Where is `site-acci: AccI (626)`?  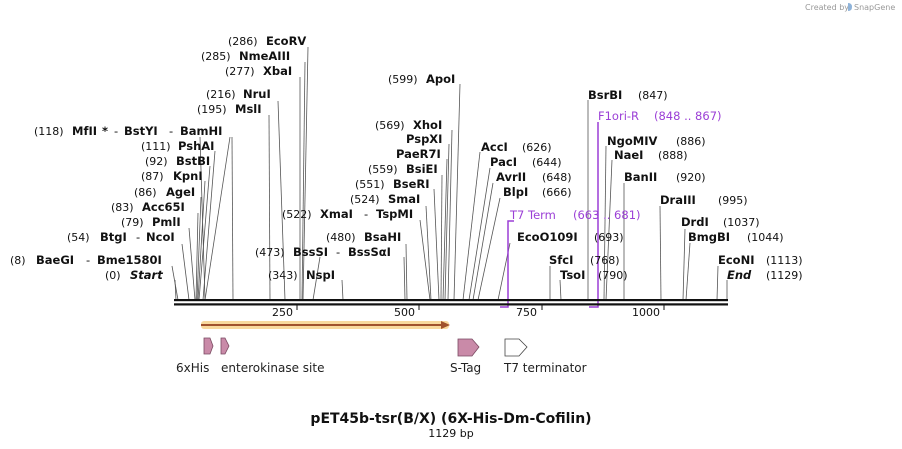
site-acci: AccI (626) is located at coordinates (516, 147).